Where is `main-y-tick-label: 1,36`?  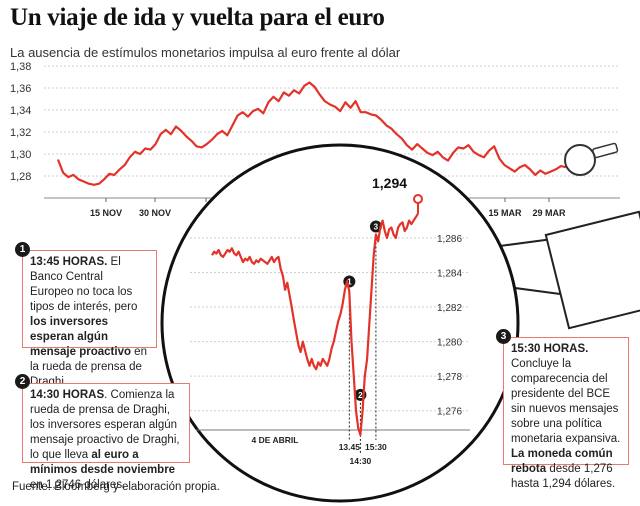
main-y-tick-label: 1,36 is located at coordinates (20, 89).